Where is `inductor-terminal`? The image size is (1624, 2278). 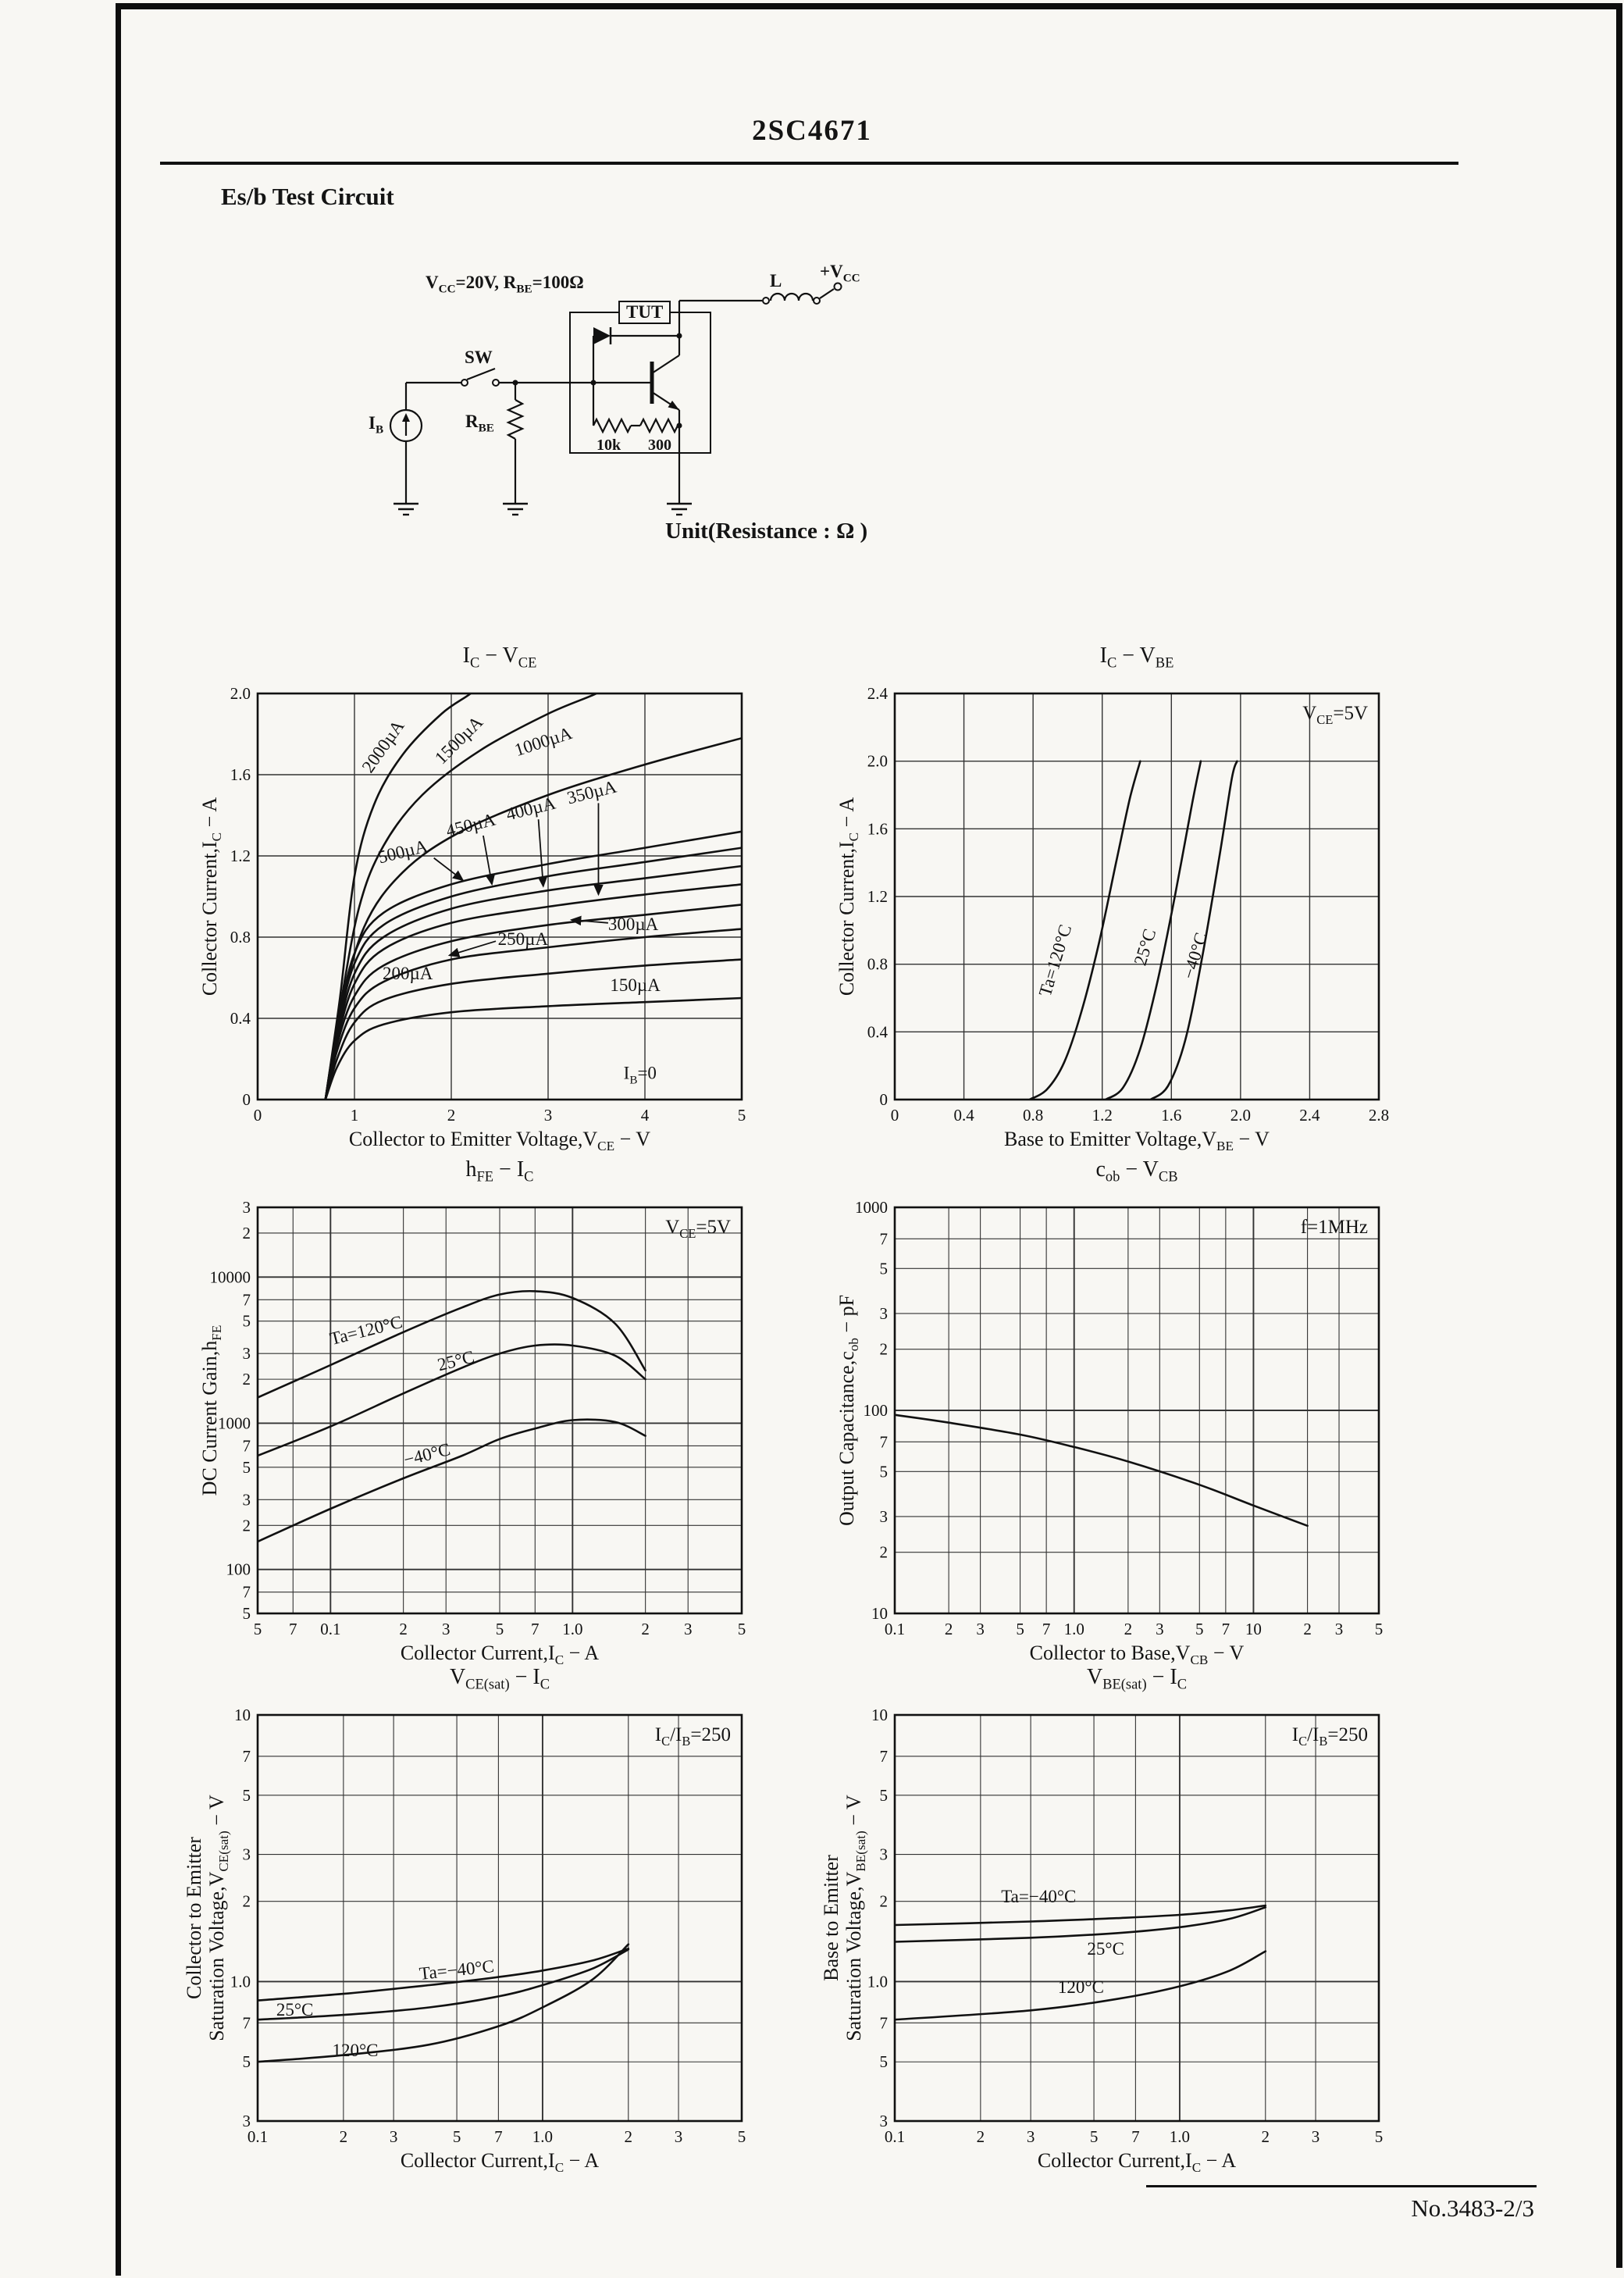 inductor-terminal is located at coordinates (766, 301).